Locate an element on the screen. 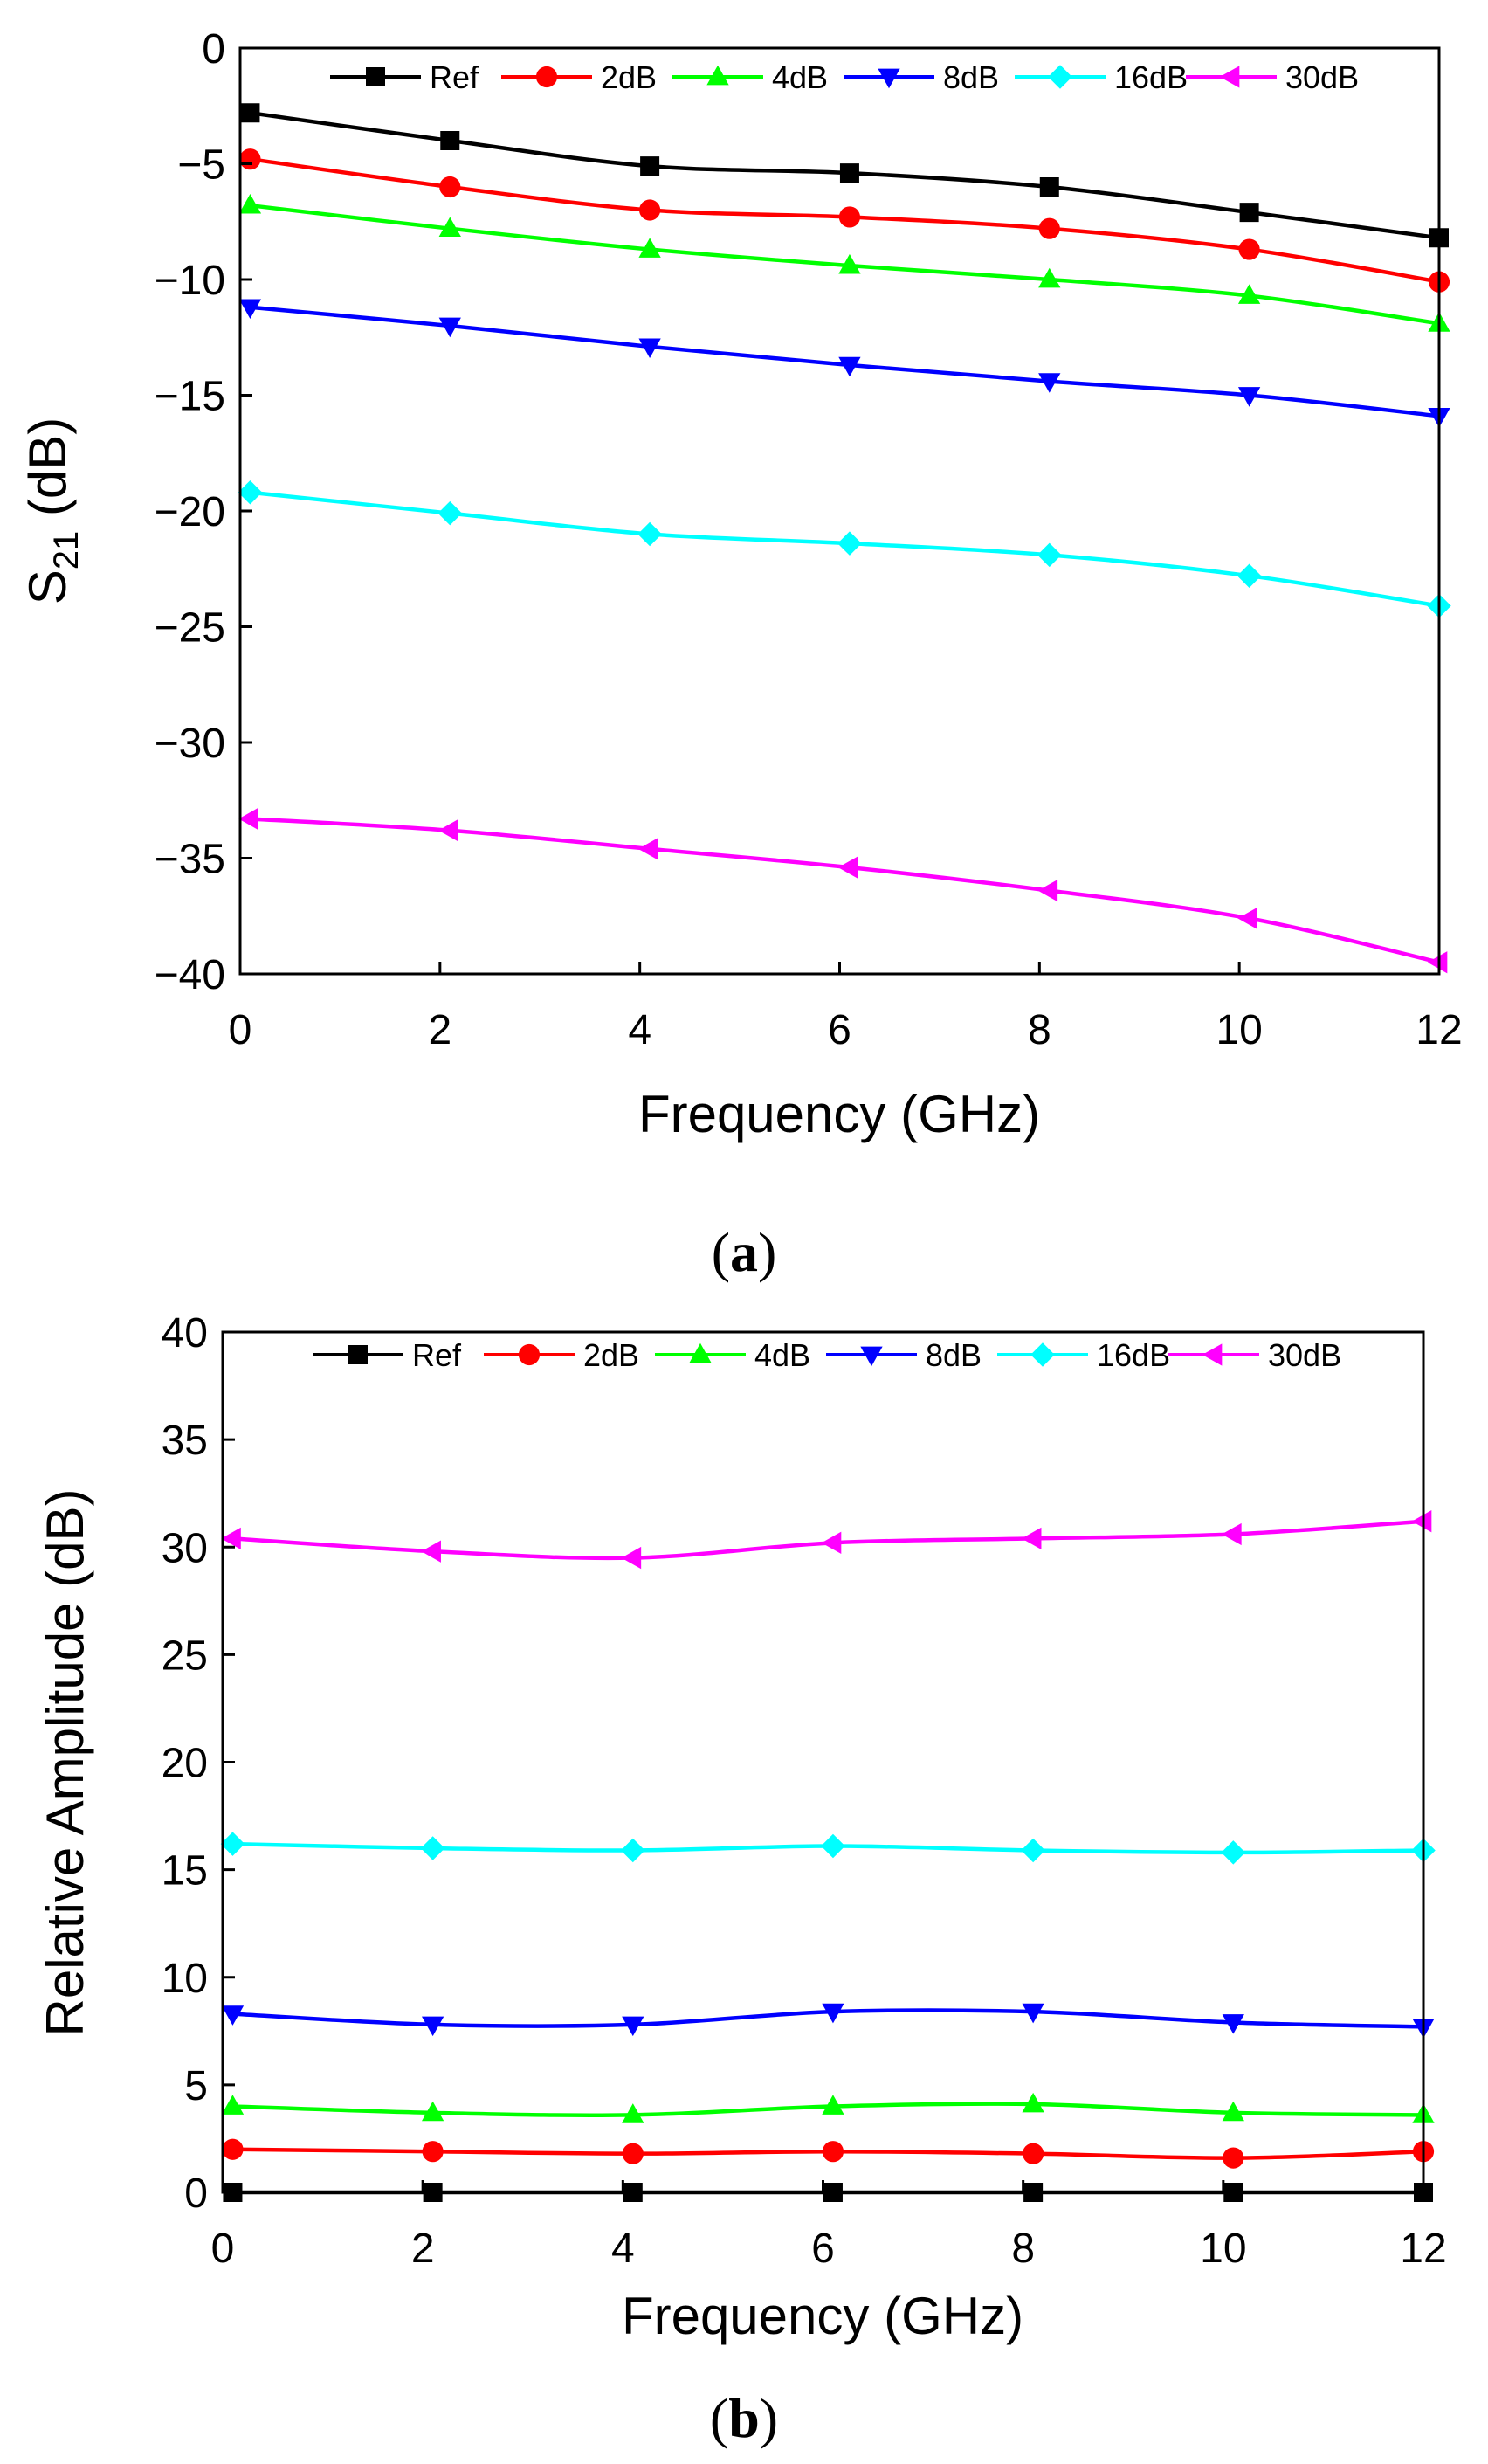  a-y-tick-label-8: −40 is located at coordinates (190, 975).